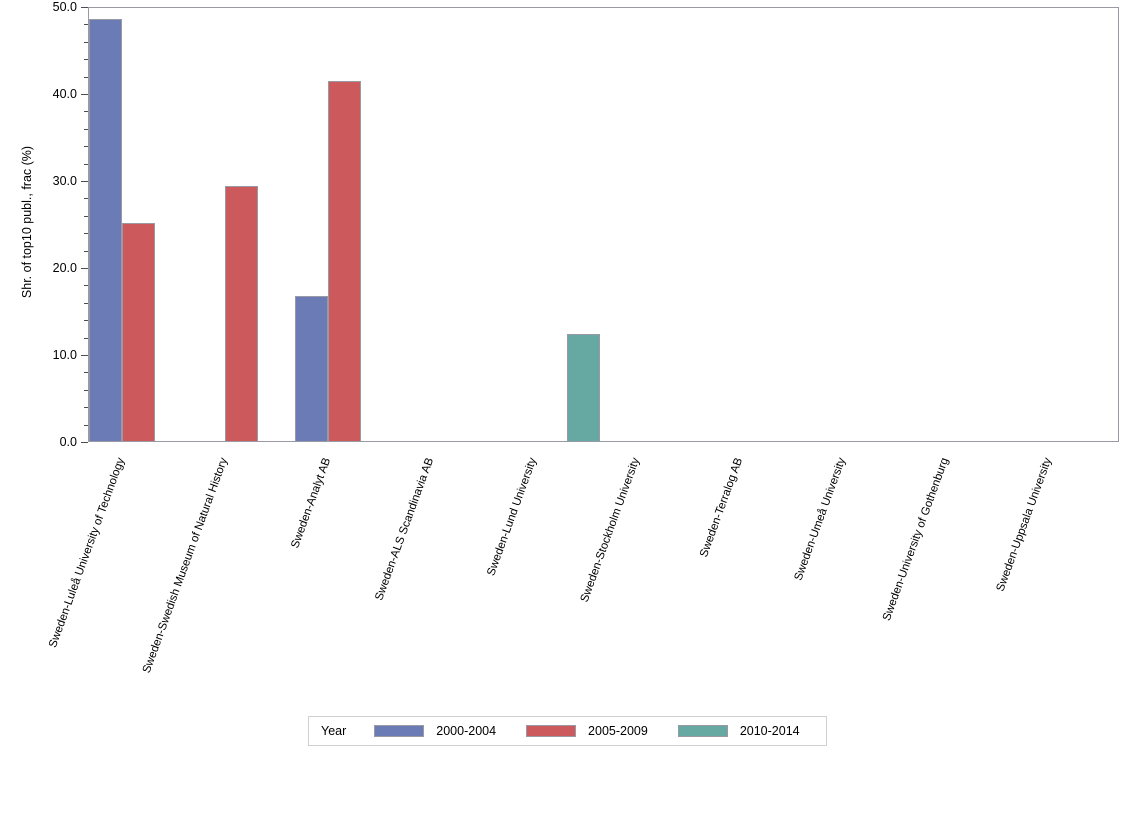 This screenshot has width=1134, height=837. Describe the element at coordinates (68, 442) in the screenshot. I see `y-tick-label: 0.0` at that location.